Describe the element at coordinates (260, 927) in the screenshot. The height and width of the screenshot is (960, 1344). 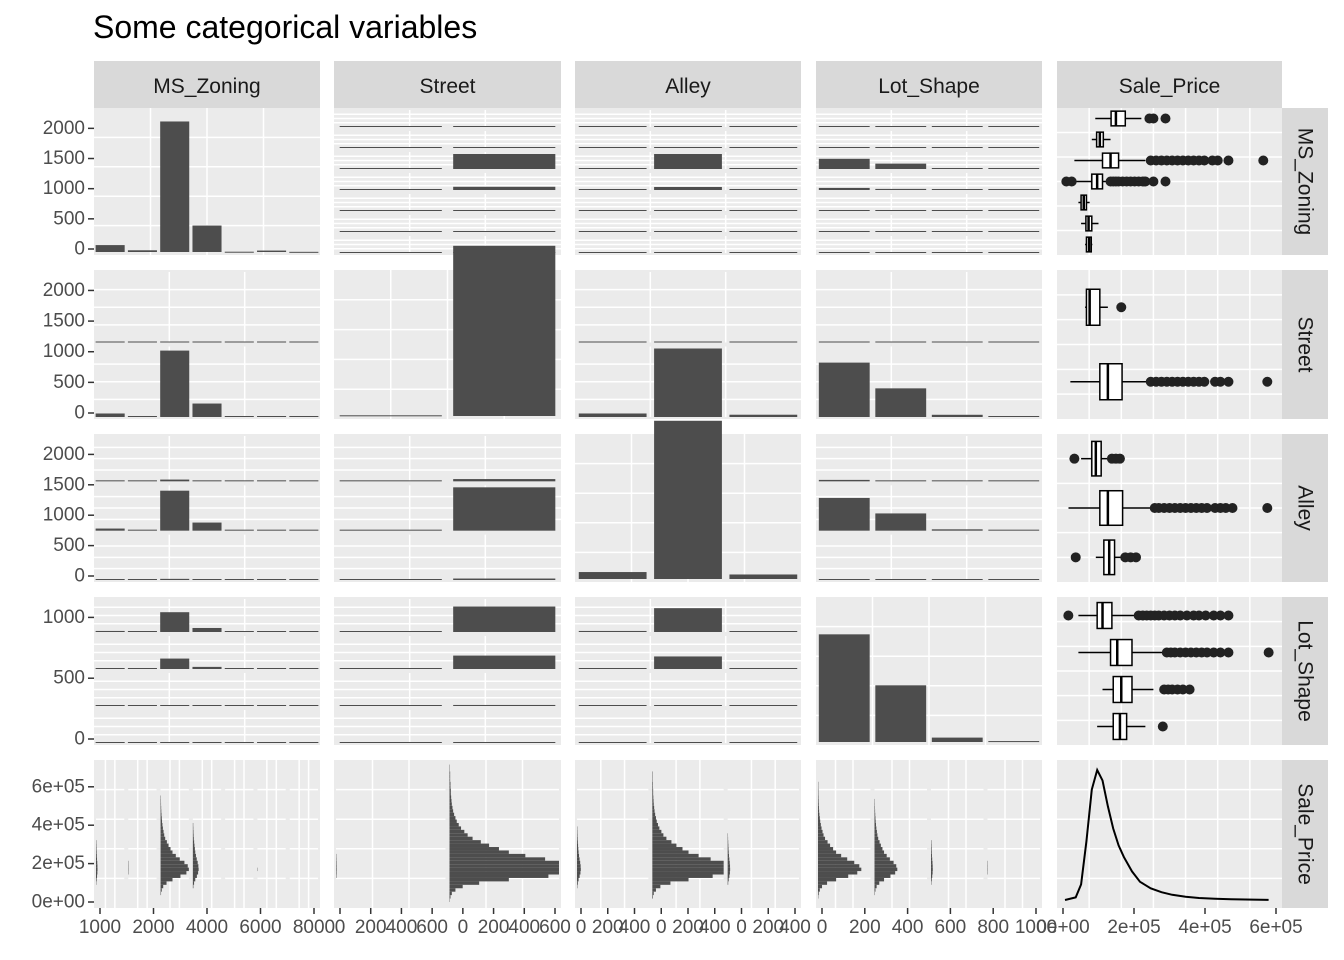
I see `x-tick-label: 6000` at that location.